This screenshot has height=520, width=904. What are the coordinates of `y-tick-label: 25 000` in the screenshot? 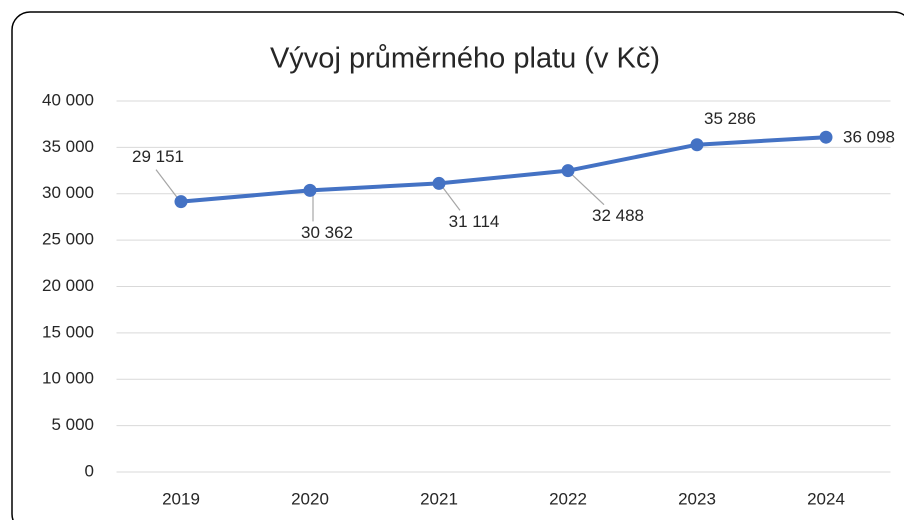 It's located at (68, 239).